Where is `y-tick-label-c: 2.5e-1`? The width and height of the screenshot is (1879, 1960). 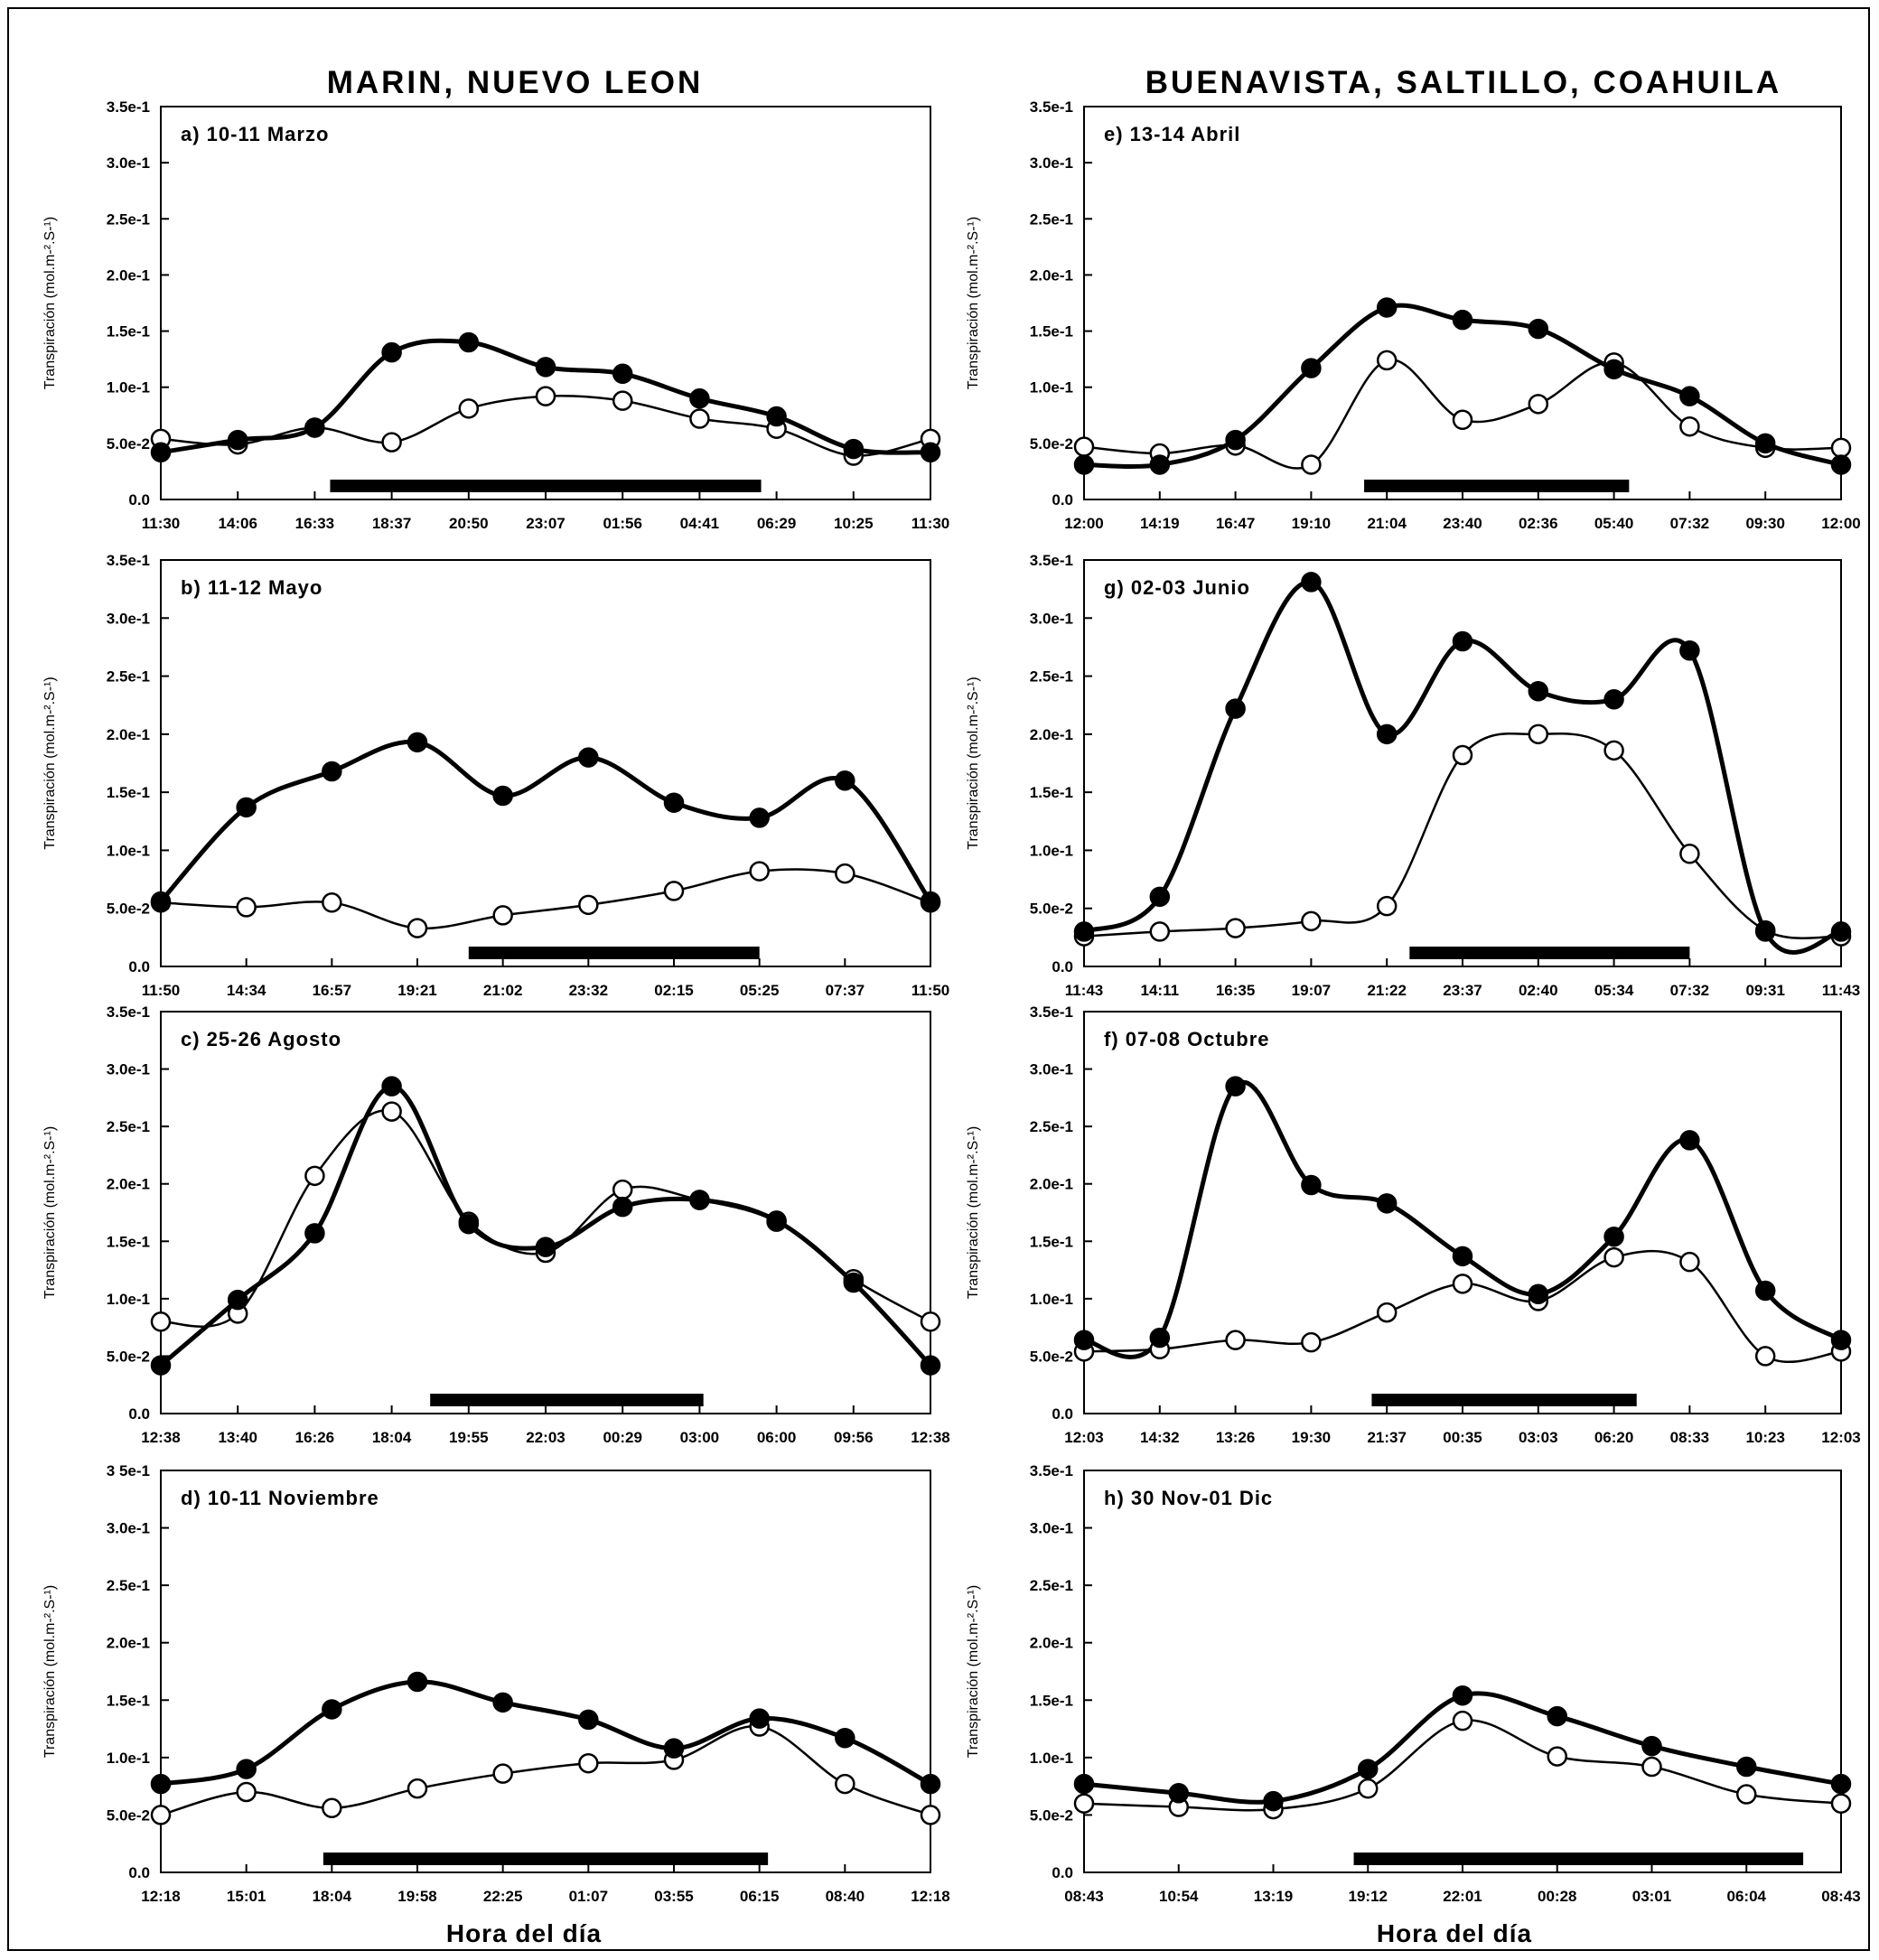 y-tick-label-c: 2.5e-1 is located at coordinates (128, 1126).